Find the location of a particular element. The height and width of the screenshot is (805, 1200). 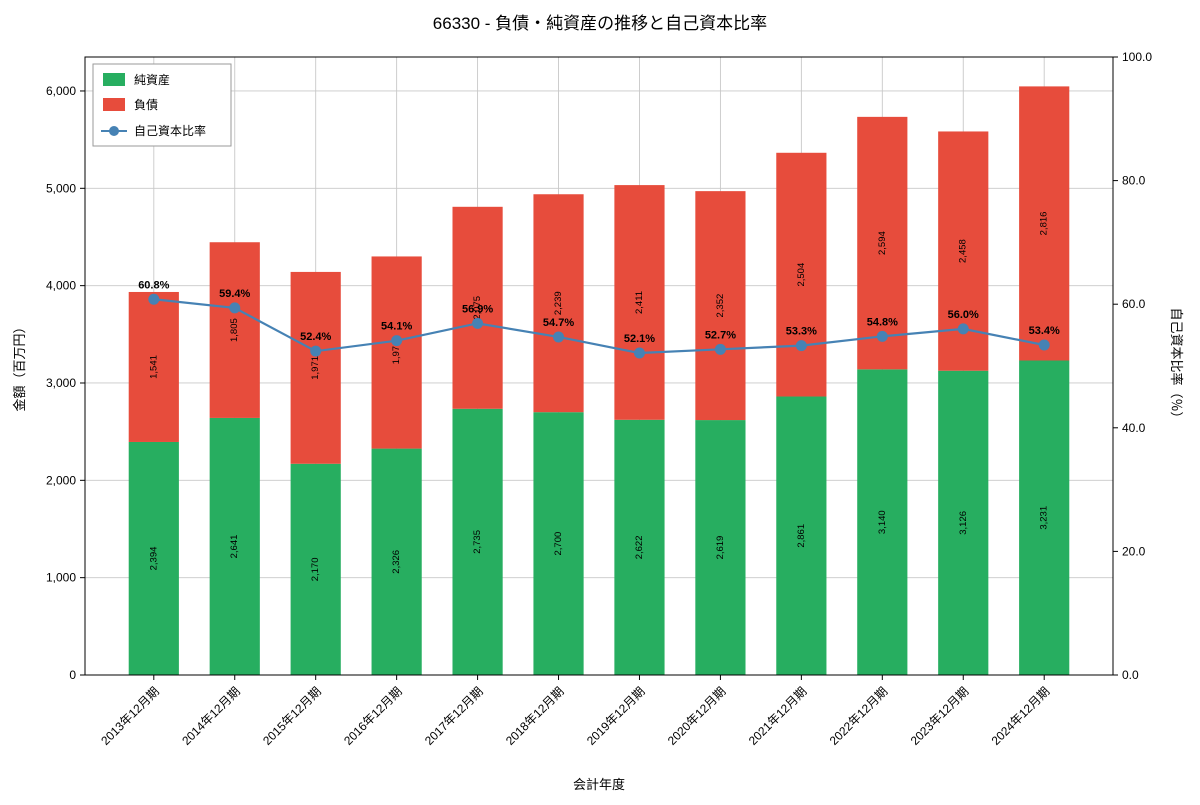

left-tick-label: 1,000 is located at coordinates (61, 578).